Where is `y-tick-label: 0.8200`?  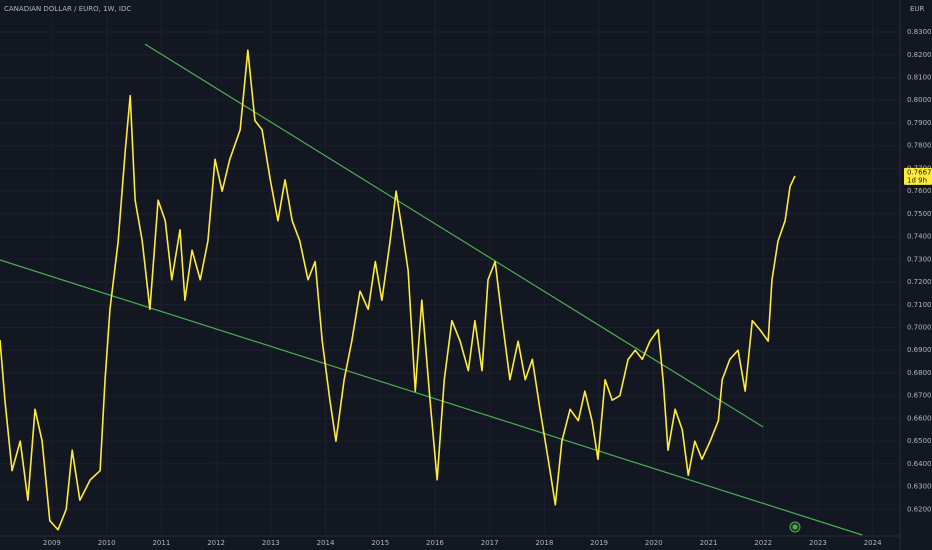
y-tick-label: 0.8200 is located at coordinates (919, 55).